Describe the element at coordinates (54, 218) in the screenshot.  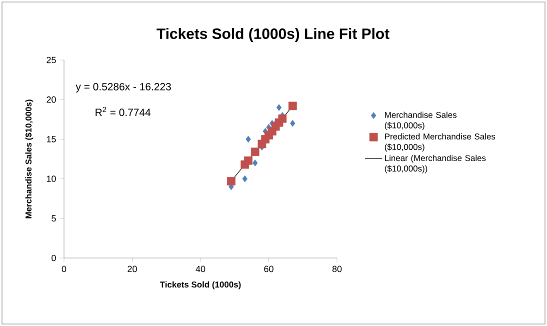
I see `y-tick-label: 5` at that location.